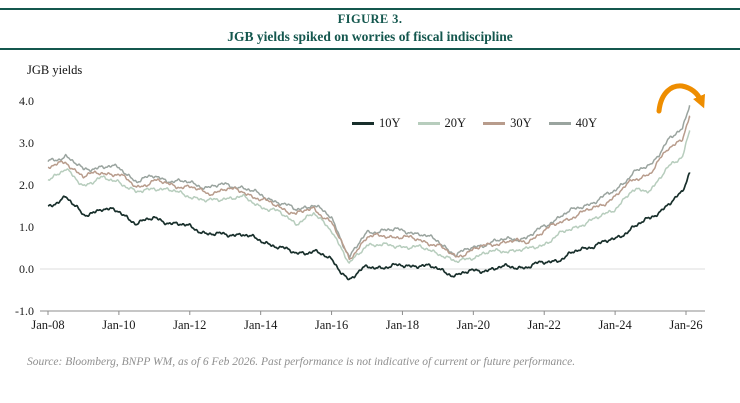 The height and width of the screenshot is (403, 740). What do you see at coordinates (370, 19) in the screenshot?
I see `figure-label: FIGURE 3.` at bounding box center [370, 19].